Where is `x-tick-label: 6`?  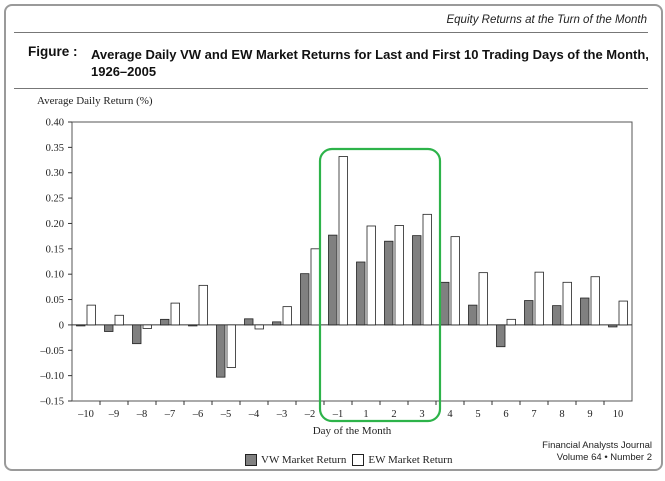 x-tick-label: 6 is located at coordinates (505, 414).